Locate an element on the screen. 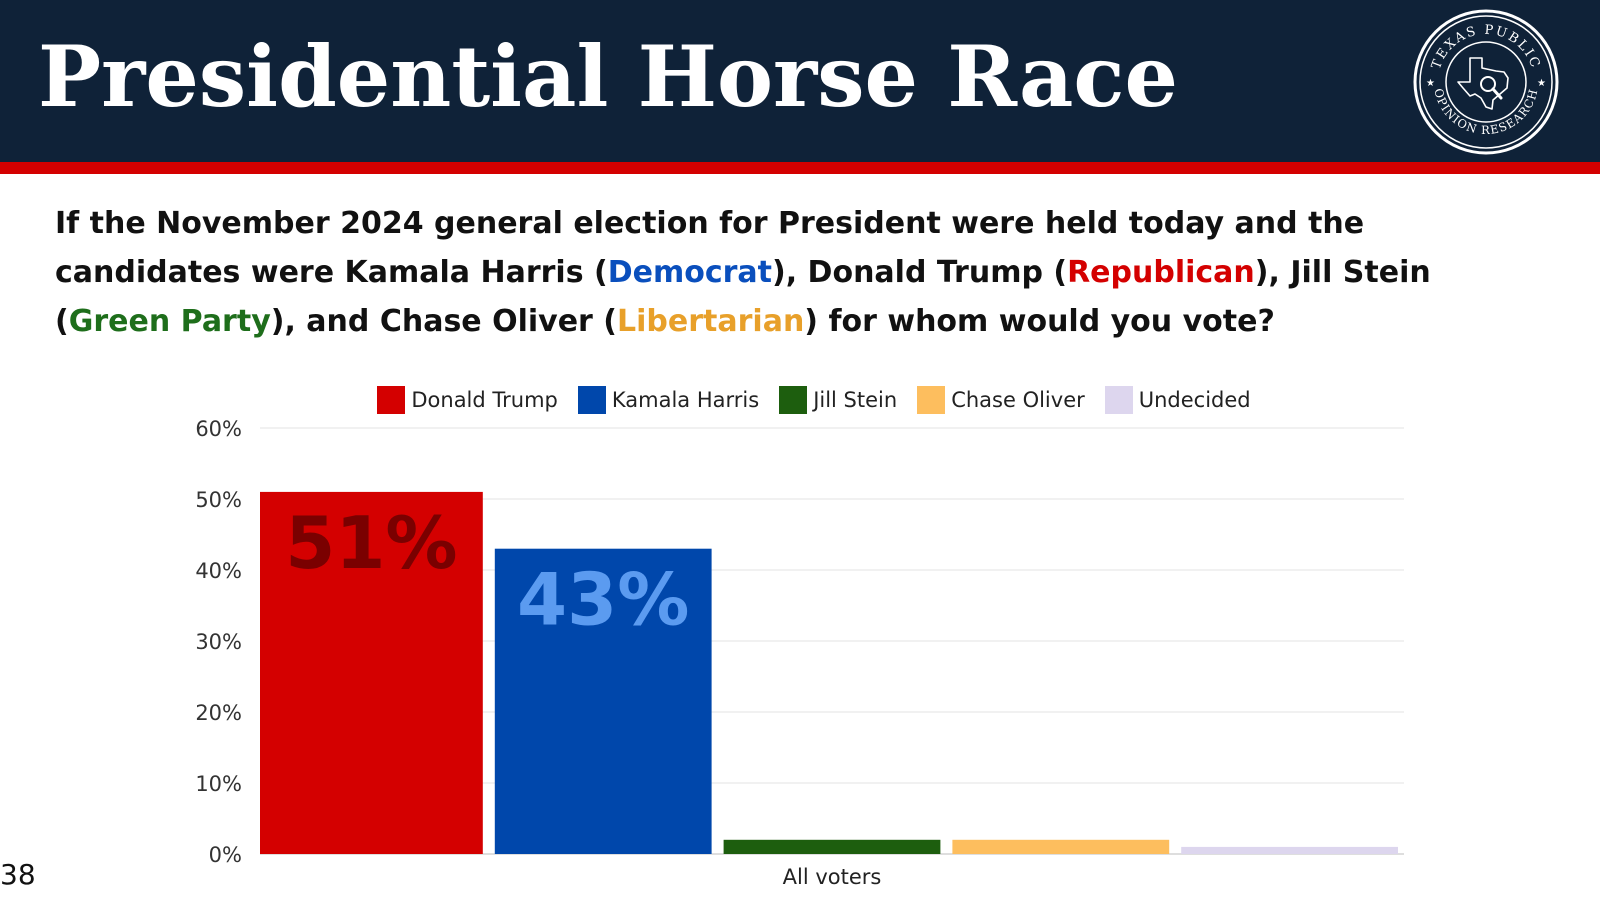 Image resolution: width=1600 pixels, height=900 pixels. y-tick-label: 60% is located at coordinates (218, 429).